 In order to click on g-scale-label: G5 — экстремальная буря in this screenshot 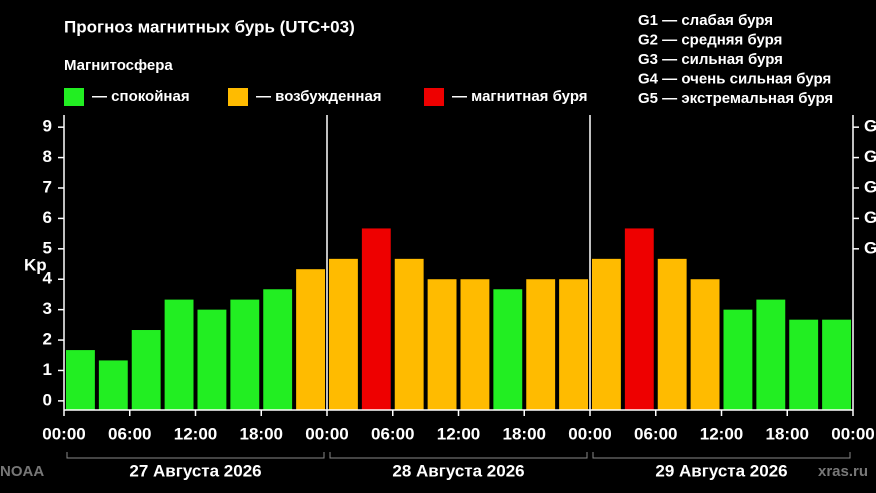, I will do `click(735, 98)`.